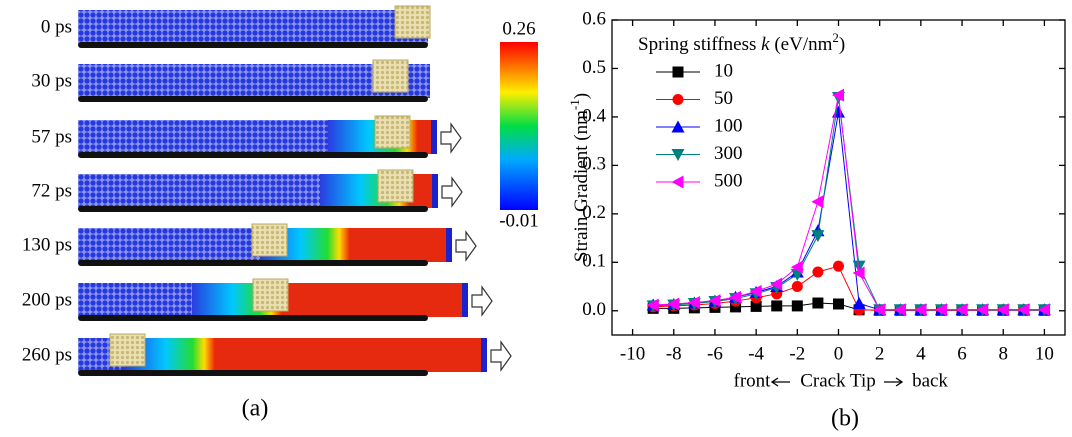  Describe the element at coordinates (839, 353) in the screenshot. I see `x-tick-label: 0` at that location.